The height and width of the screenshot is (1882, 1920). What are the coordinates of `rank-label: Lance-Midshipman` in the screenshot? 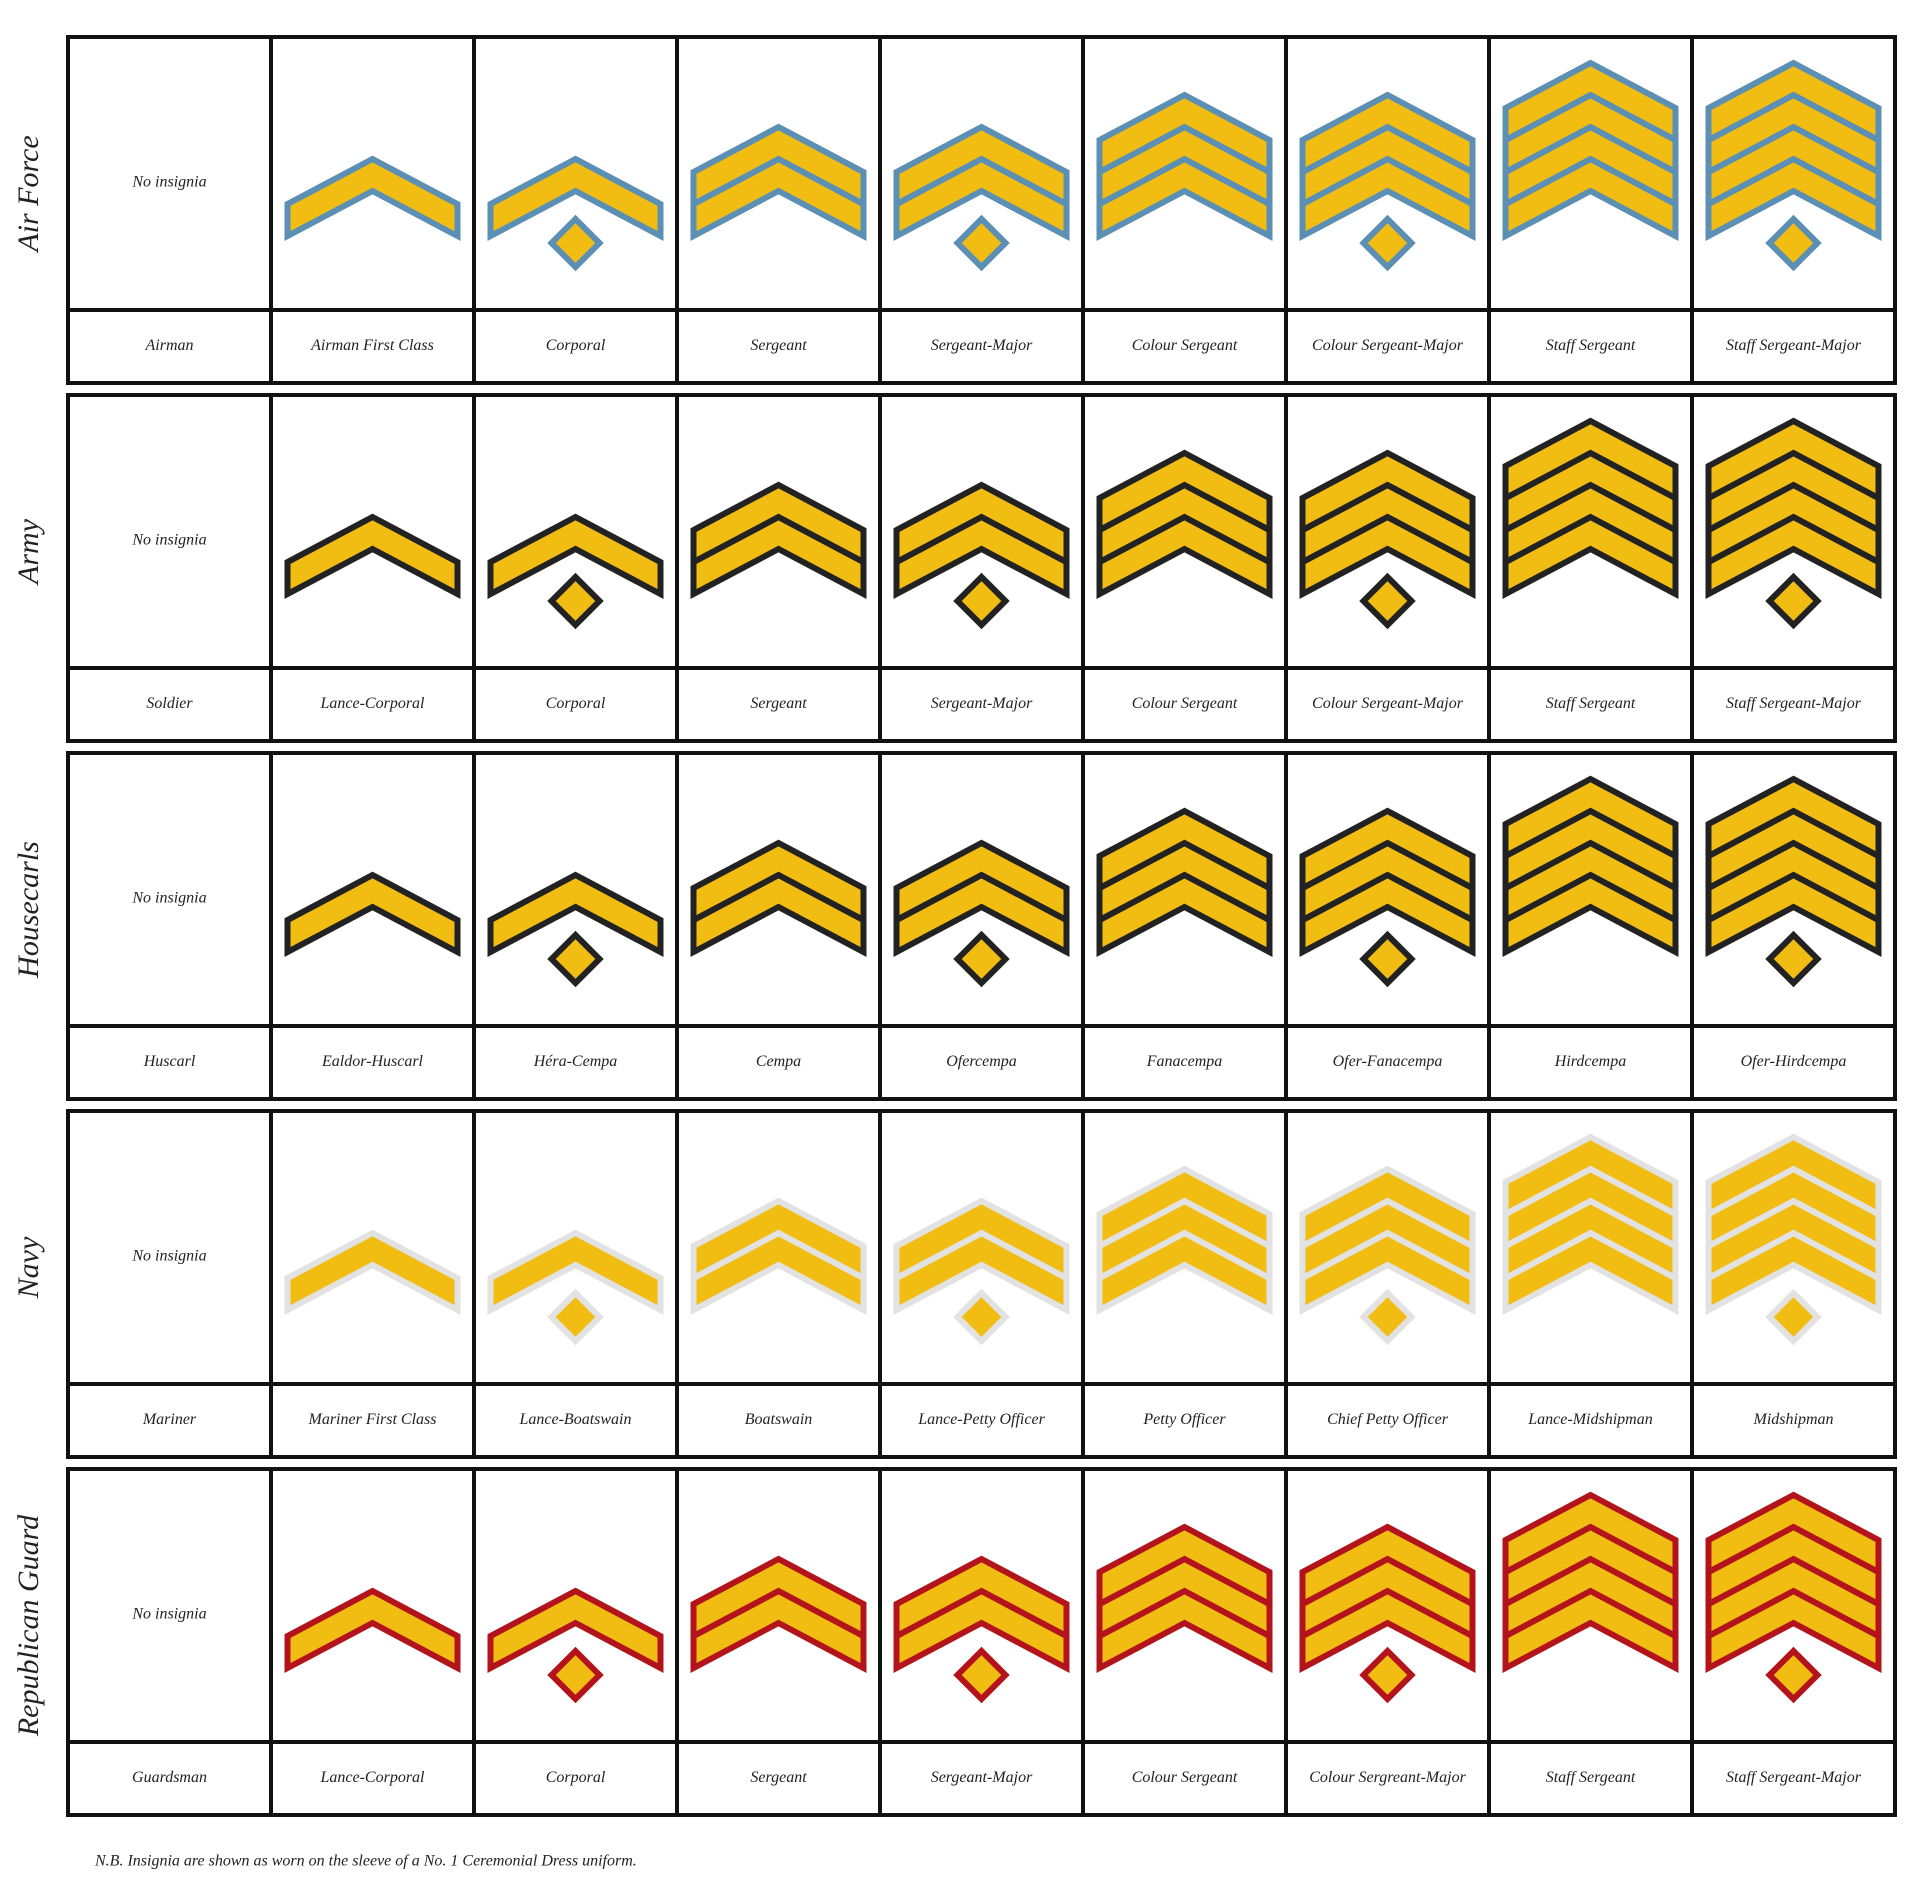 It's located at (1589, 1419).